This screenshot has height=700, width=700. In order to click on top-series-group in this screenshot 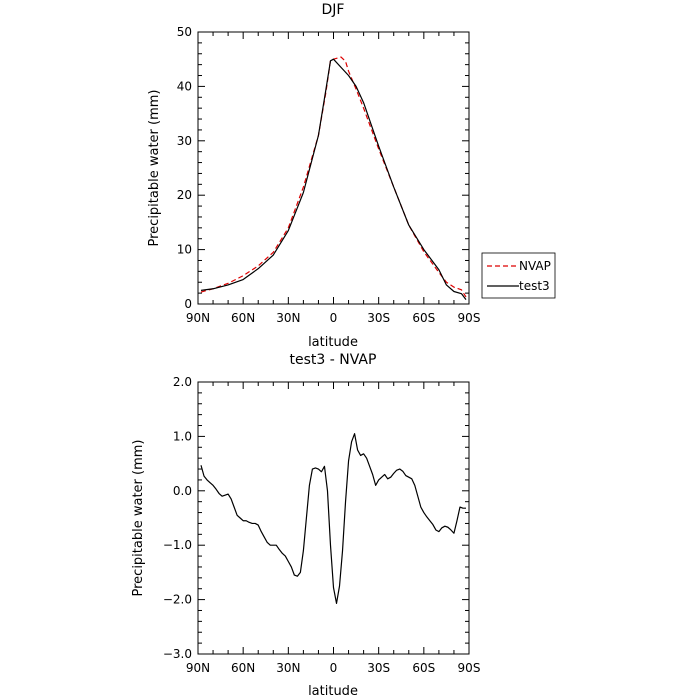, I will do `click(333, 178)`.